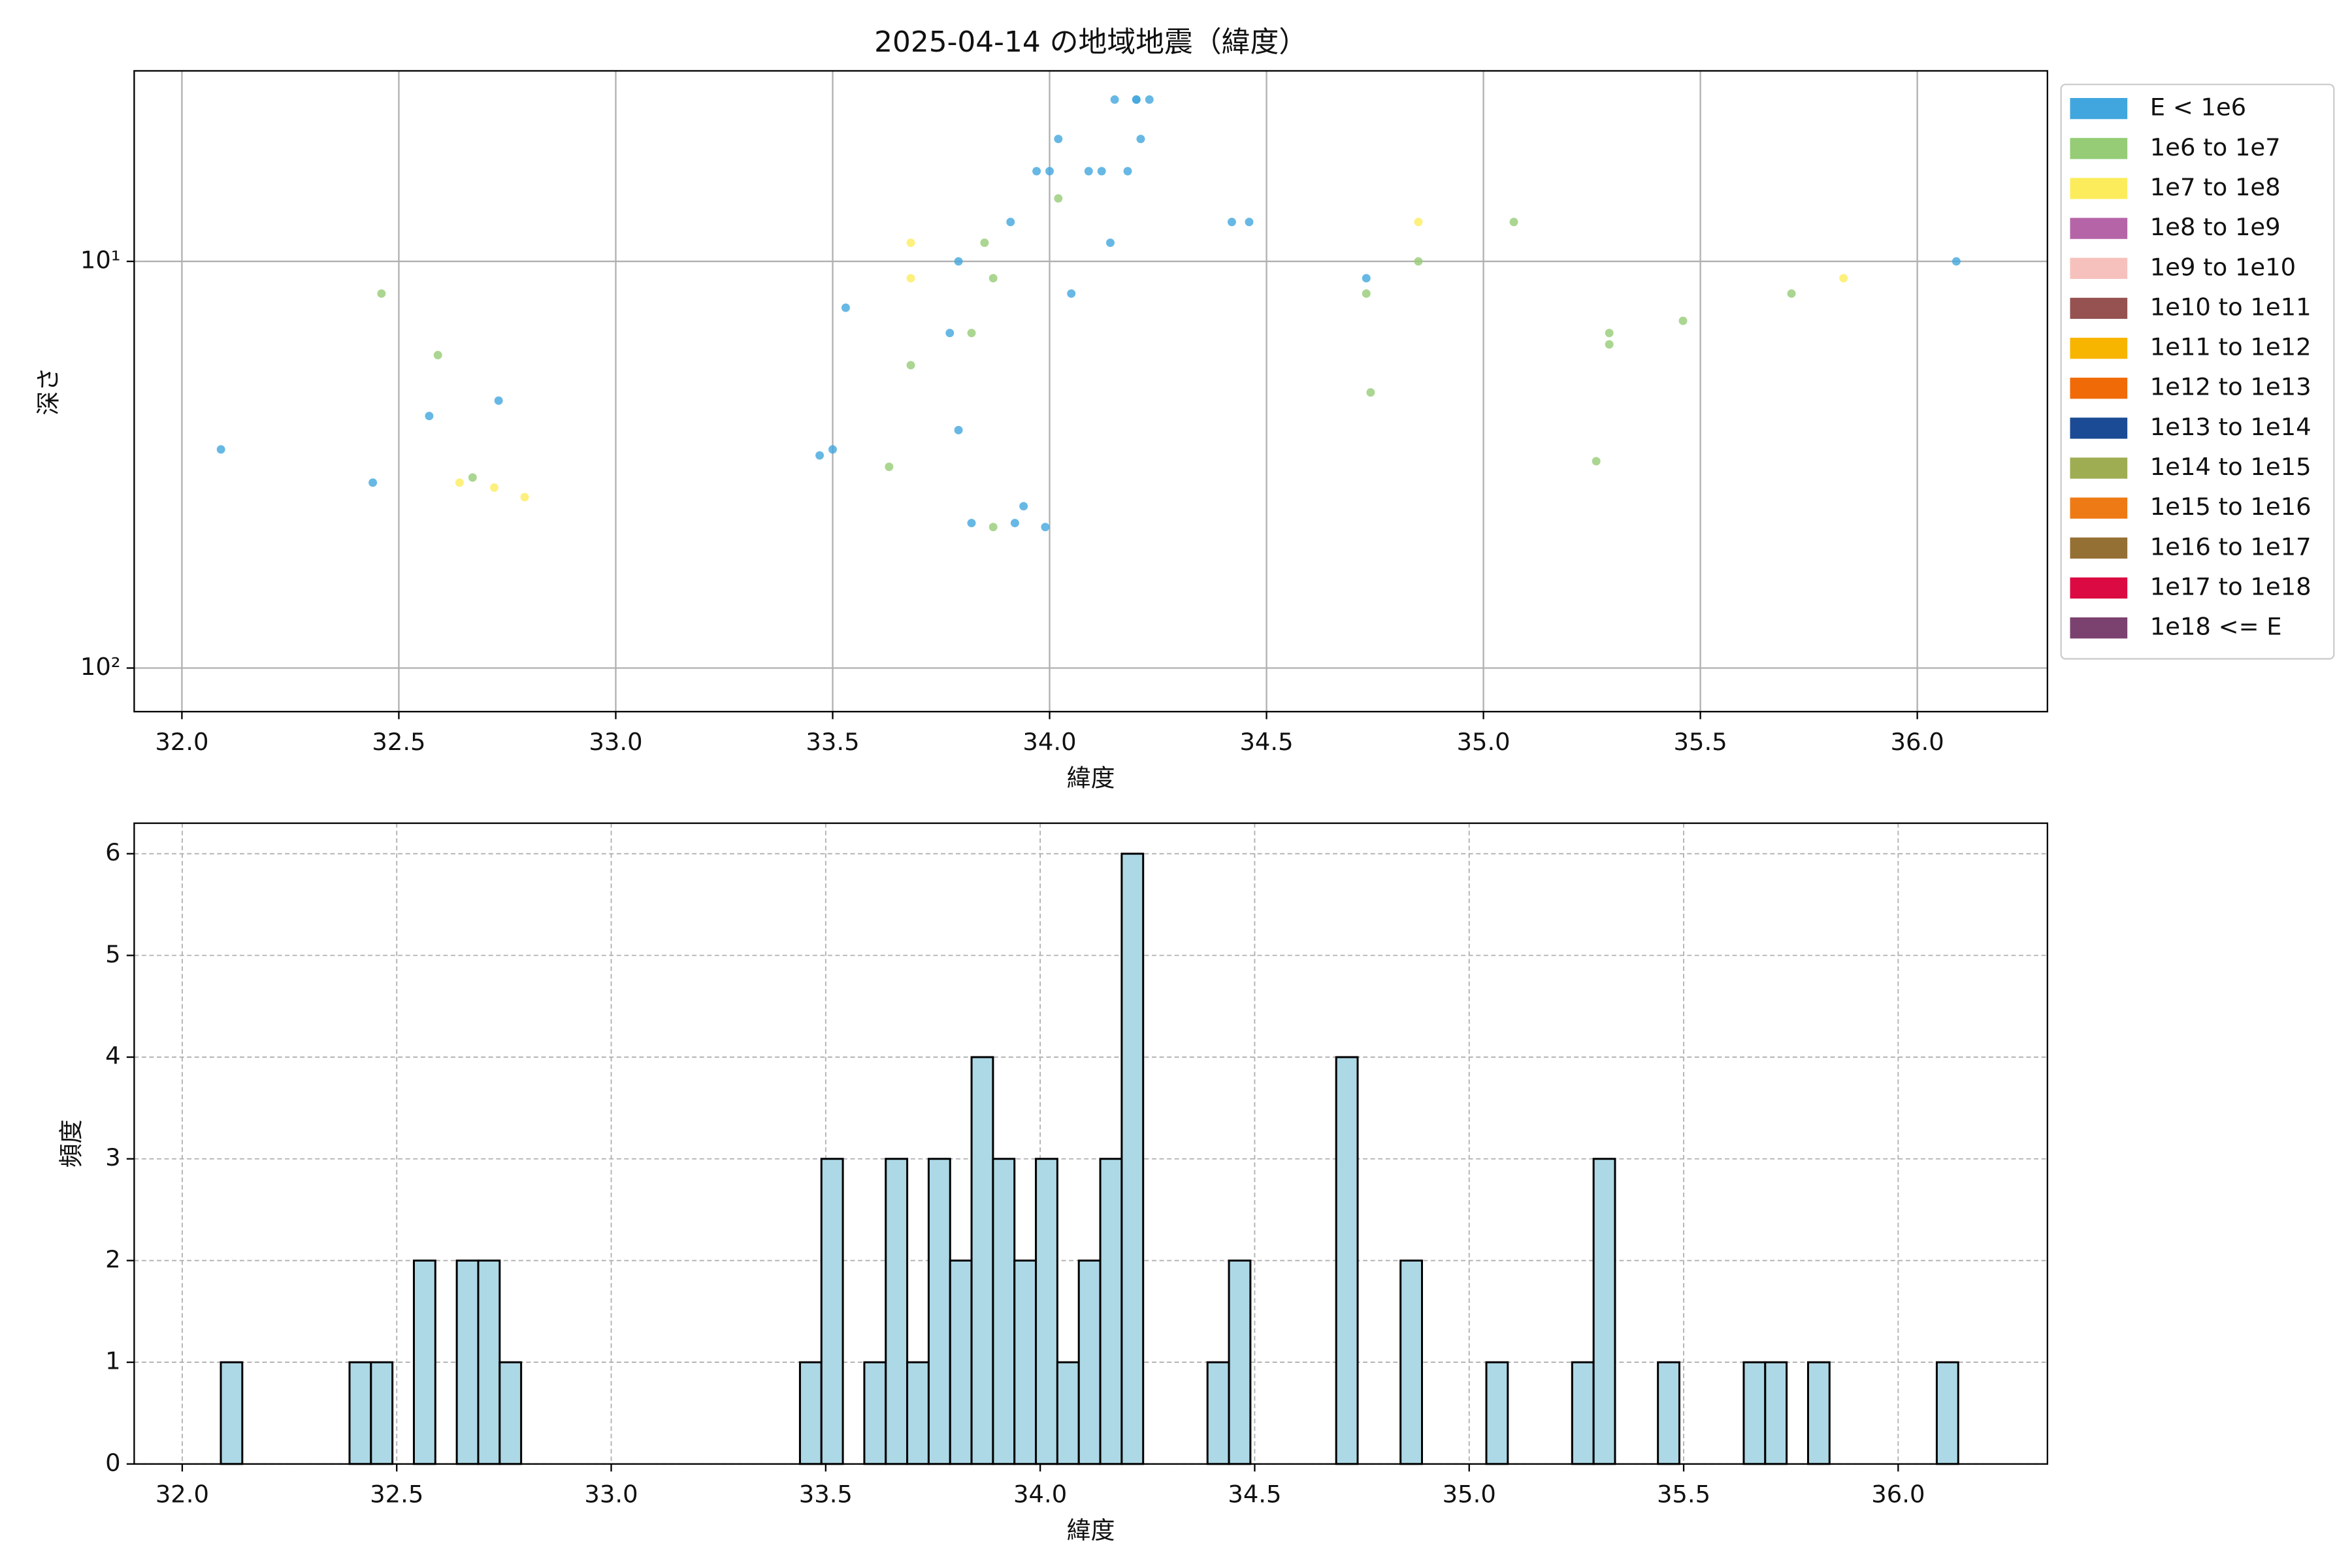 The image size is (2352, 1568). What do you see at coordinates (2230, 347) in the screenshot?
I see `legend-label: 1e11 to 1e12` at bounding box center [2230, 347].